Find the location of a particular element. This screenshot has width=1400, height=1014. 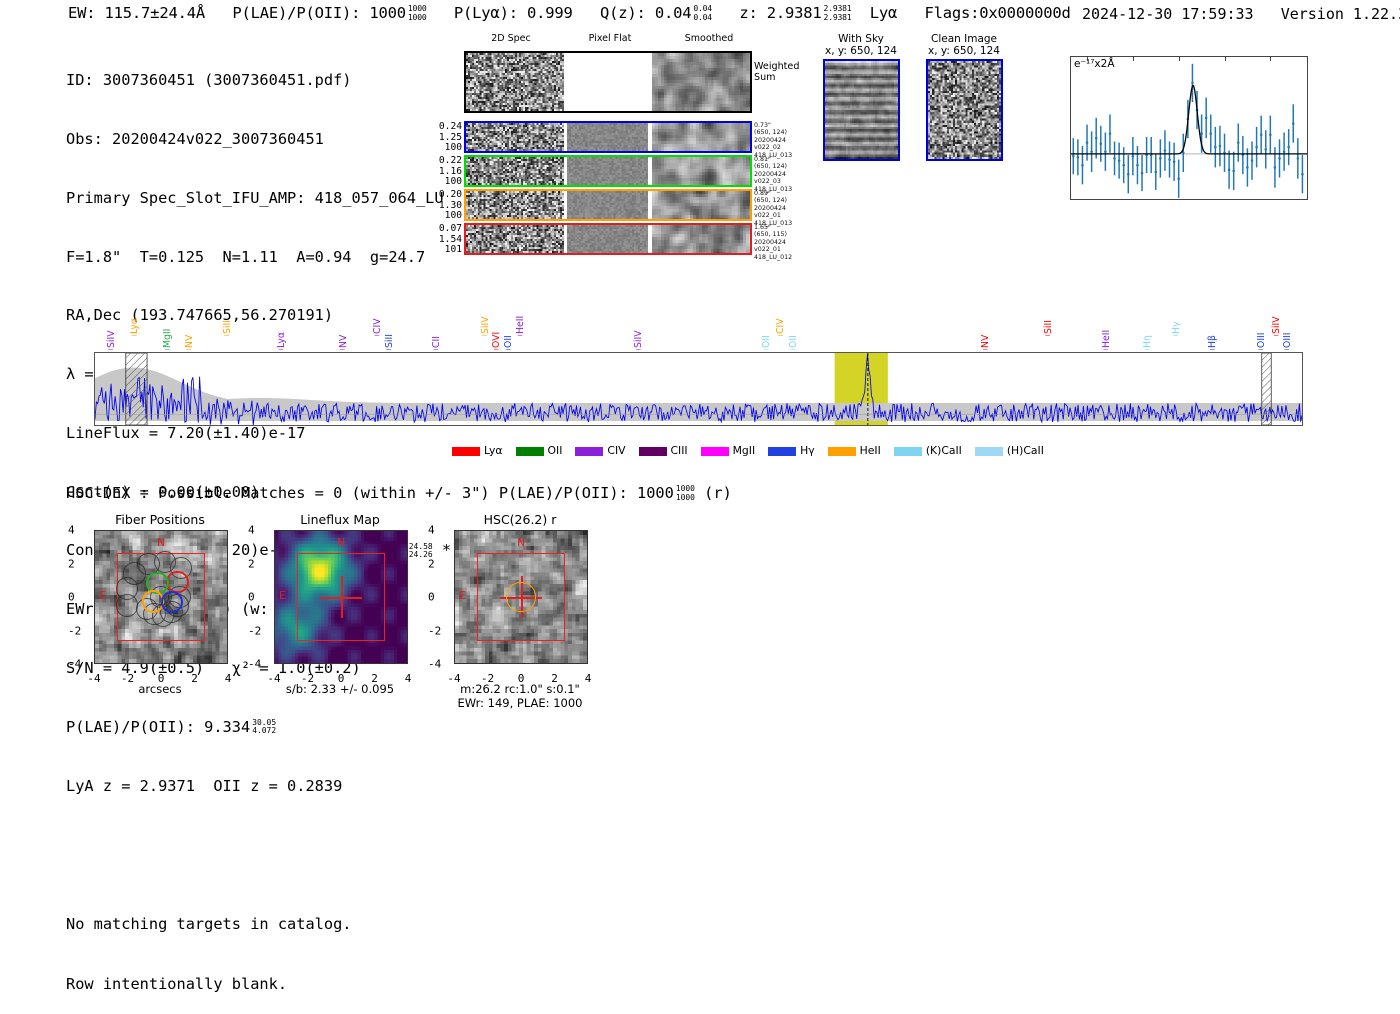

spec-left-label: 0.22 is located at coordinates (450, 160).